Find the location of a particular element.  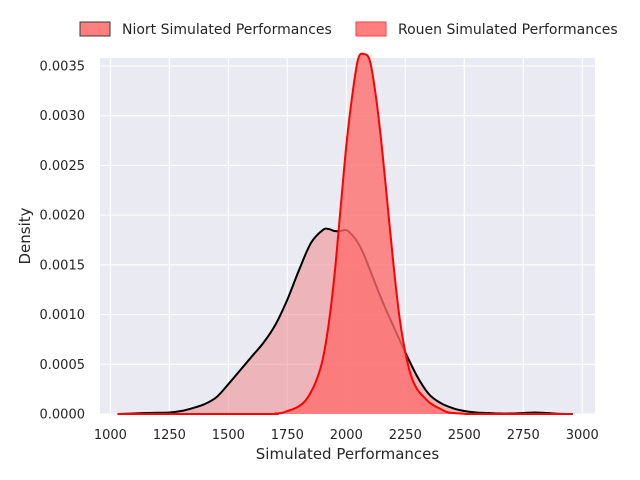

x-tick-label: 2000 is located at coordinates (346, 435).